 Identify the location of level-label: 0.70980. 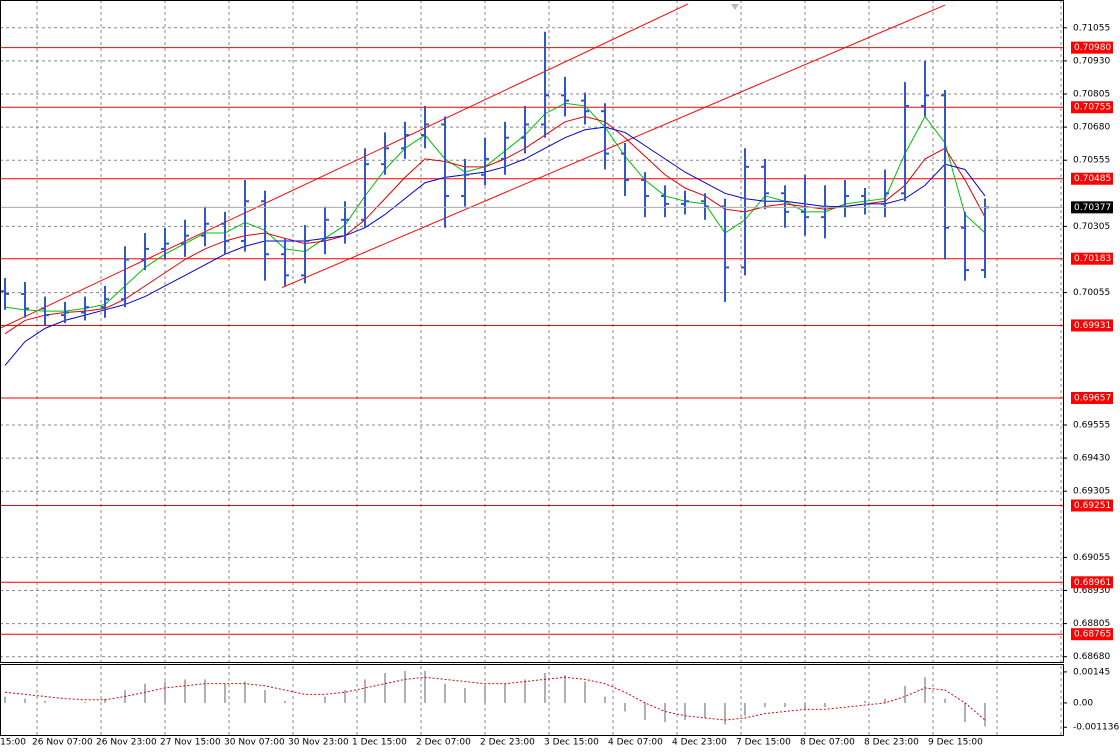
(1092, 48).